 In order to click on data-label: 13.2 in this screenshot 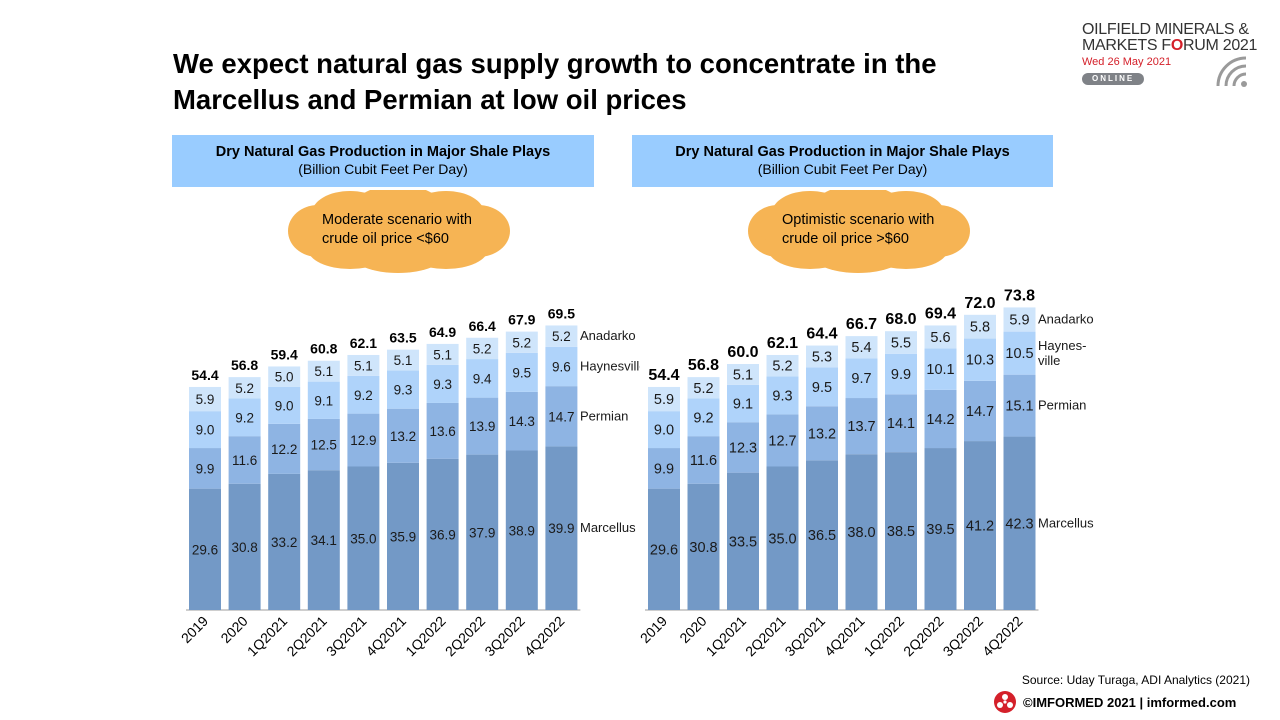, I will do `click(403, 436)`.